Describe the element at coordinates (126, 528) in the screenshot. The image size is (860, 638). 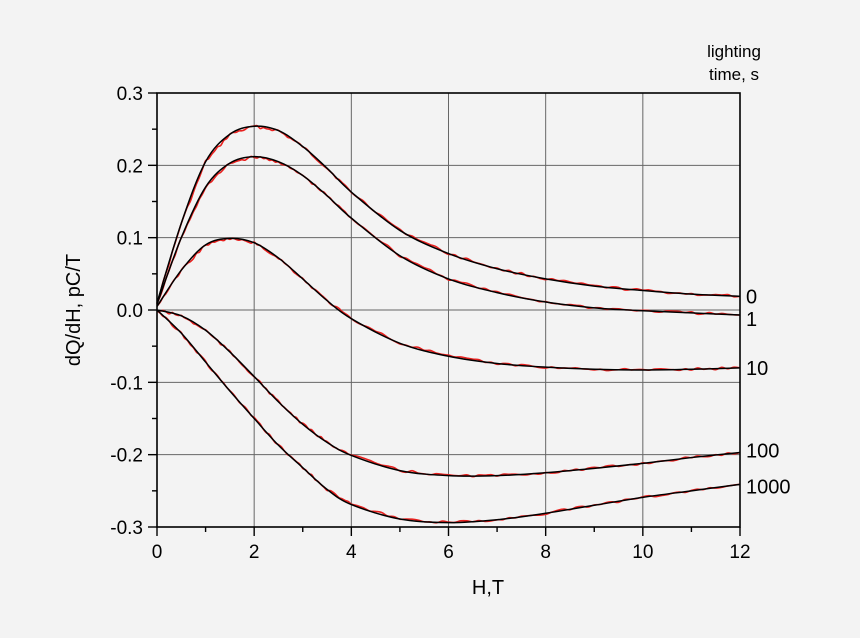
I see `y-tick-label: -0.3` at that location.